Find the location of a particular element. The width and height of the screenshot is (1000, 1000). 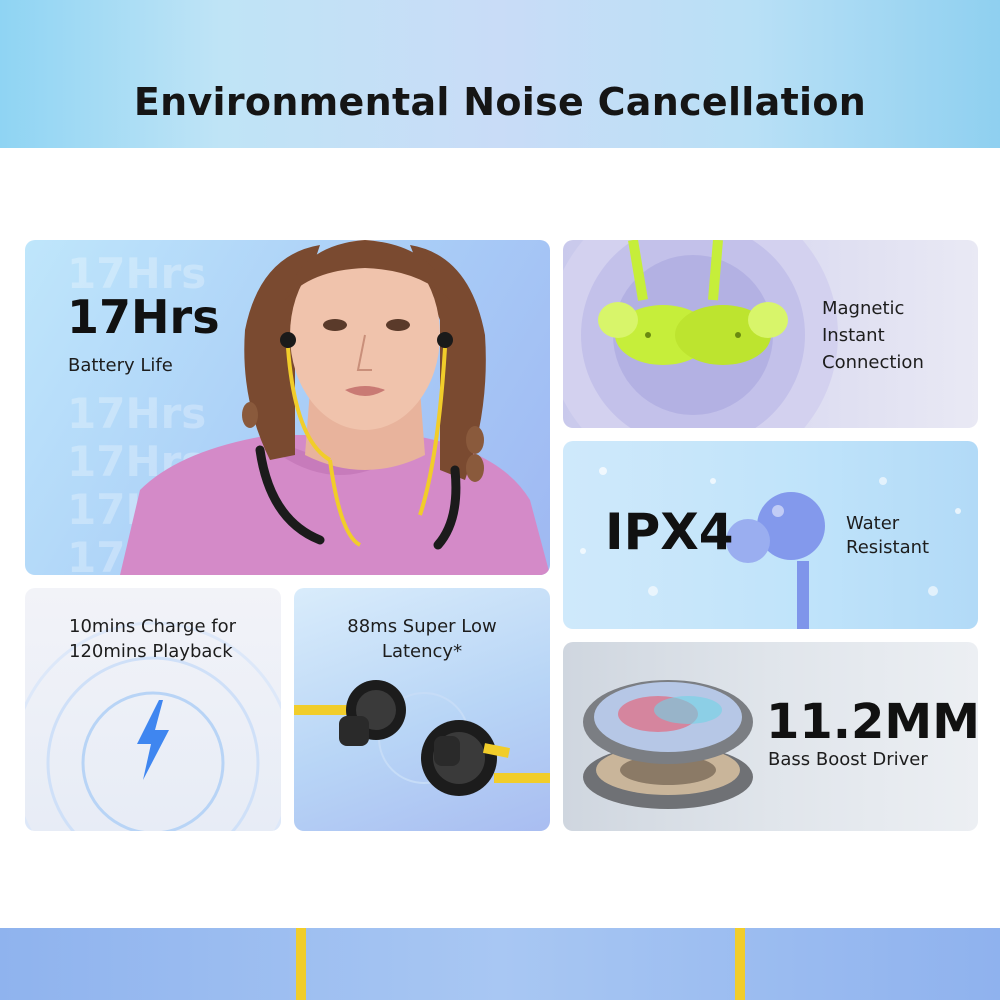

magnetic-line2: Instant is located at coordinates (853, 335).